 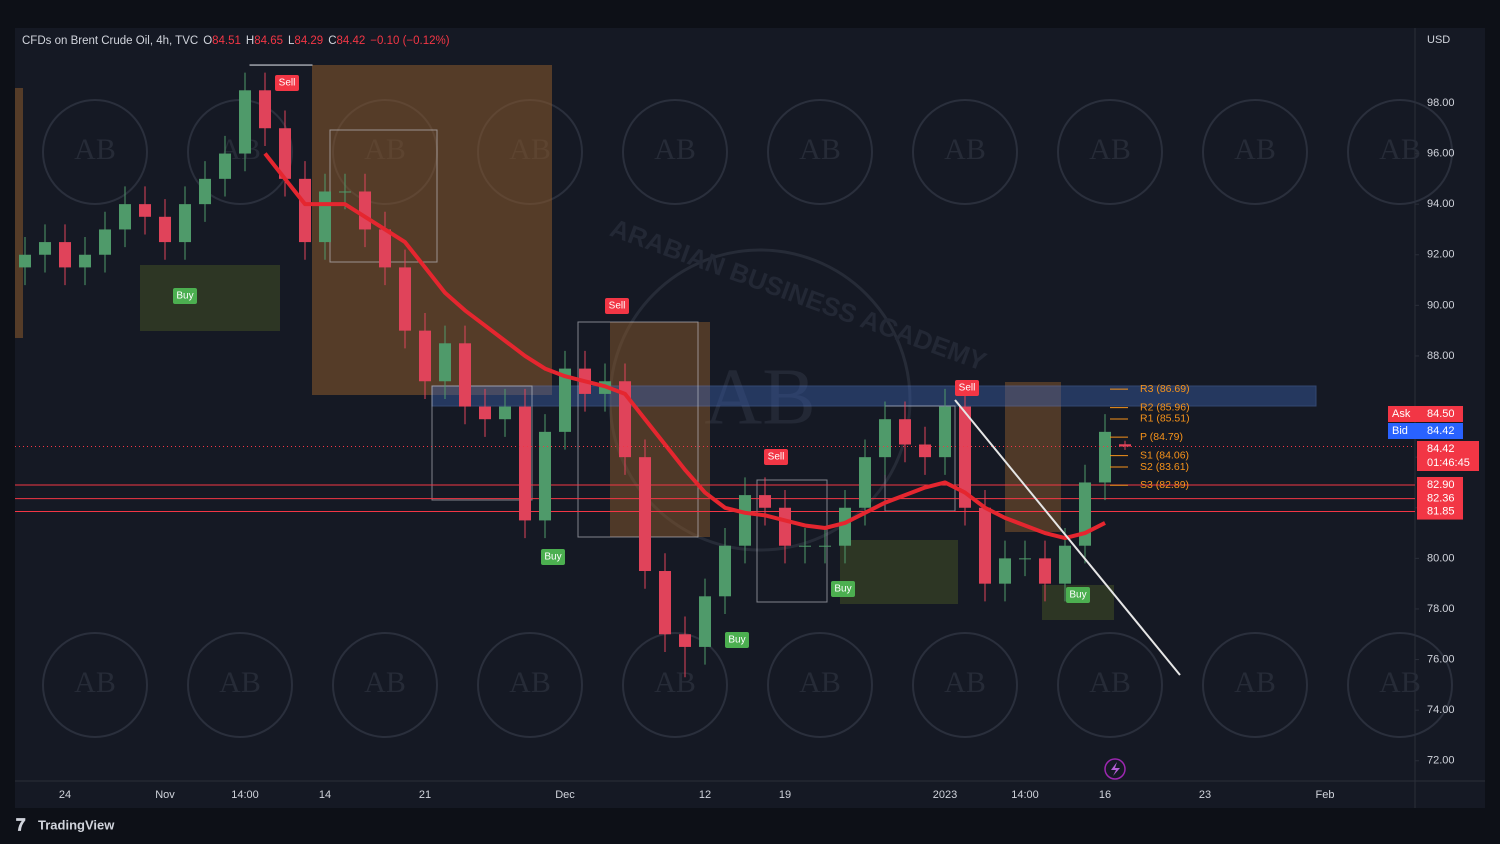 I want to click on alert-icon, so click(x=1115, y=769).